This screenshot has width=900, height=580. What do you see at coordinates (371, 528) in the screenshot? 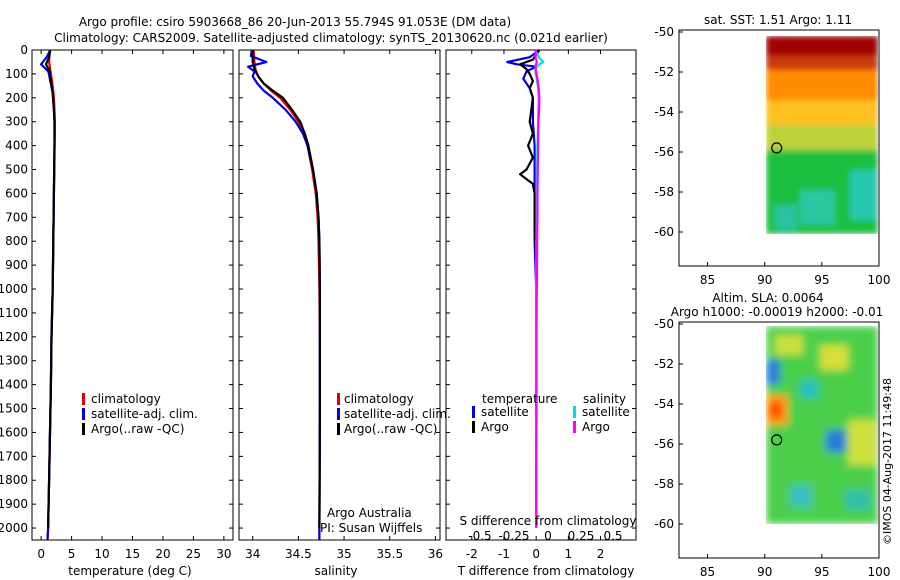
I see `annotation-pi: PI: Susan Wijffels` at bounding box center [371, 528].